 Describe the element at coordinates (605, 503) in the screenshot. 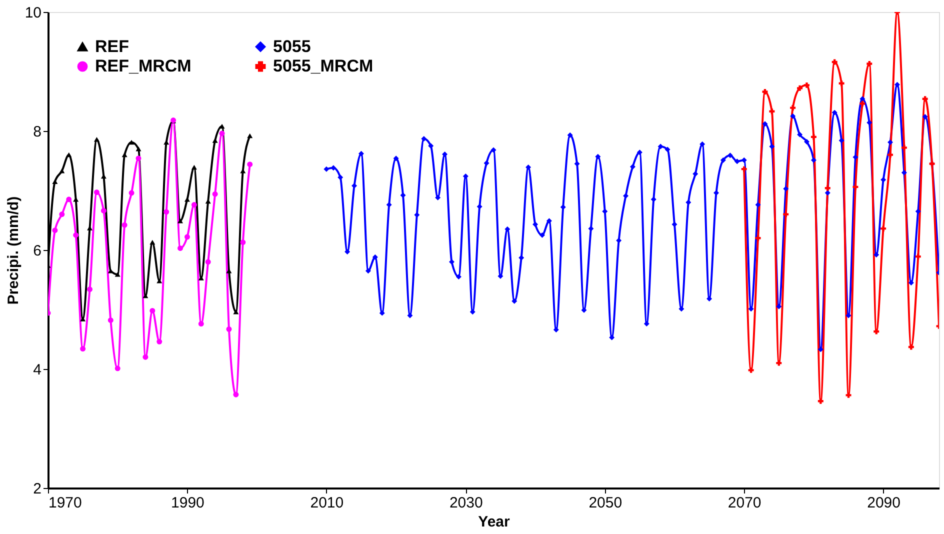

I see `x-tick-label: 2050` at that location.